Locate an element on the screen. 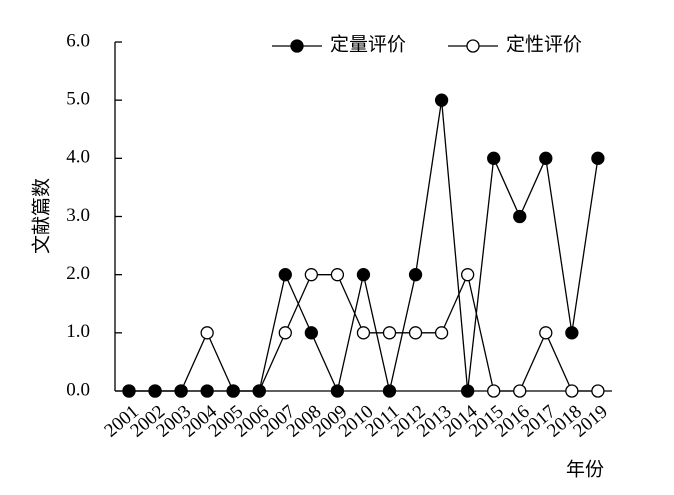  y-tick-label: 4.0 is located at coordinates (78, 157).